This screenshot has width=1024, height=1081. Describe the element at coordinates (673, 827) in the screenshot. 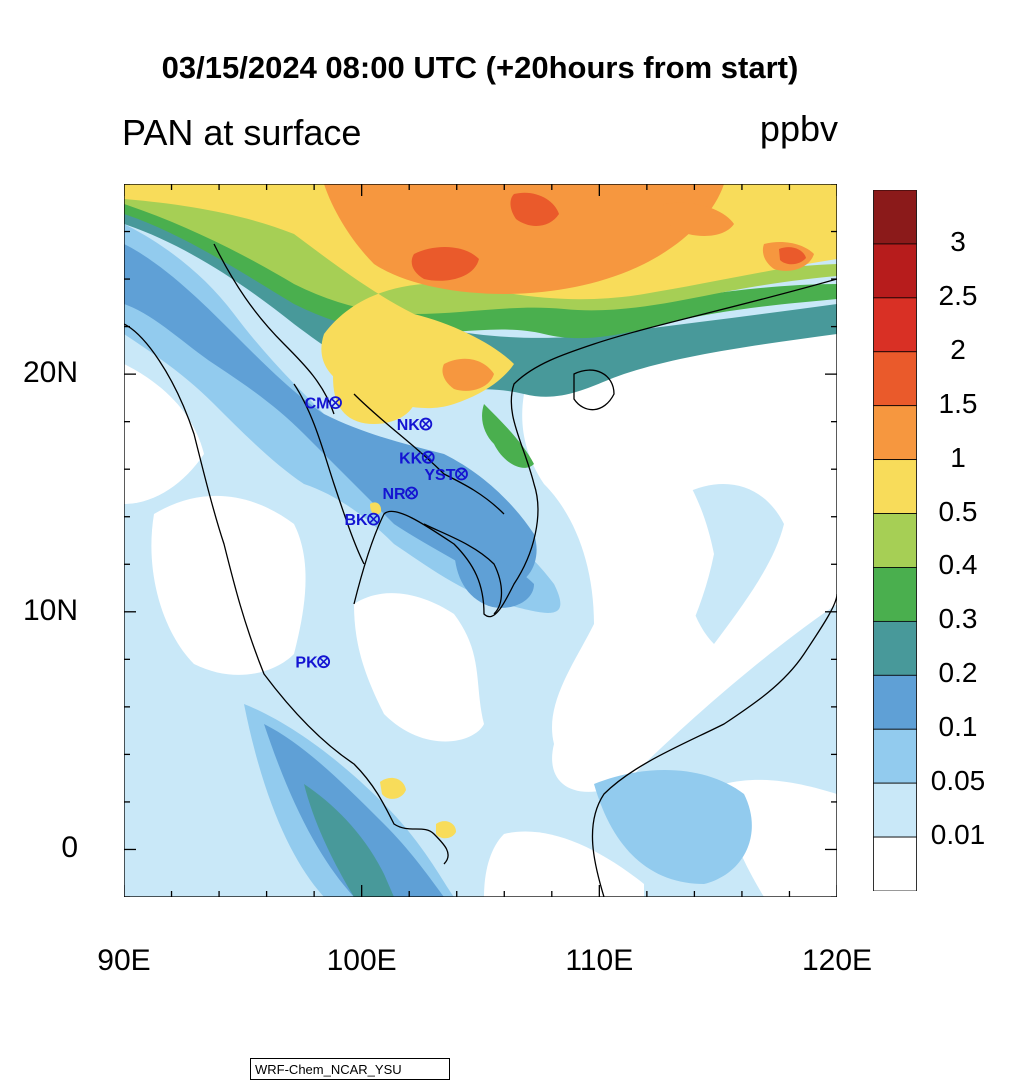

I see `contour-0-05-borneo` at that location.